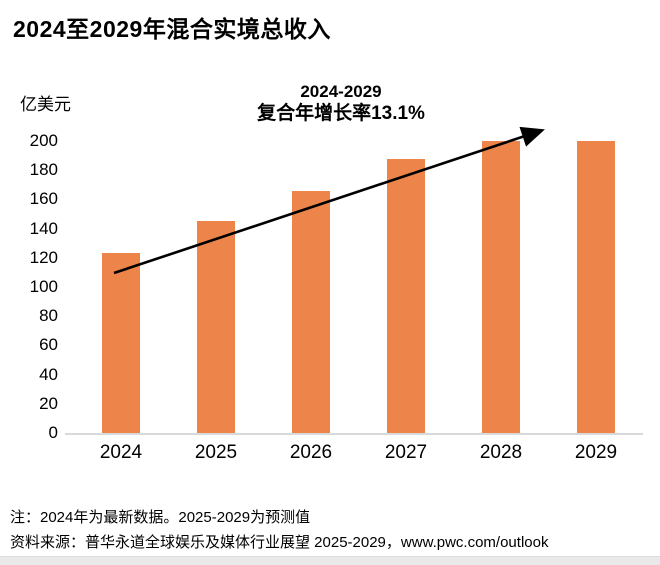 This screenshot has height=565, width=660. I want to click on bar-2029, so click(596, 287).